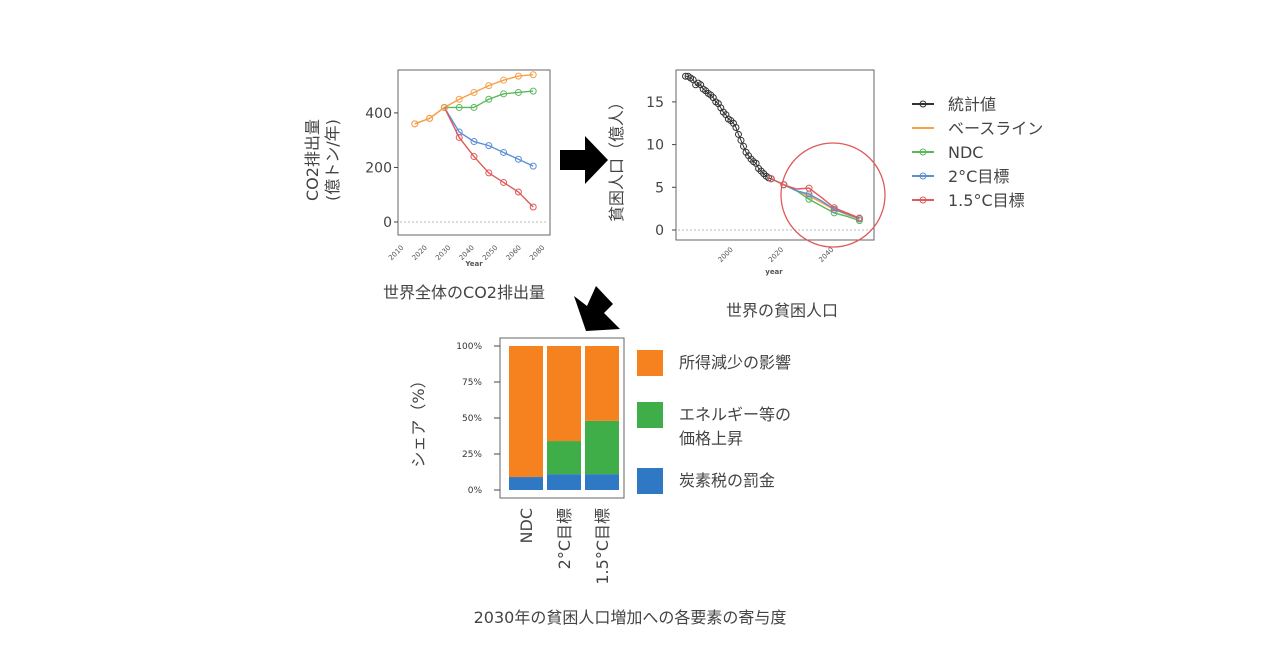 The image size is (1280, 670). I want to click on poverty-ytick-label: 10, so click(655, 146).